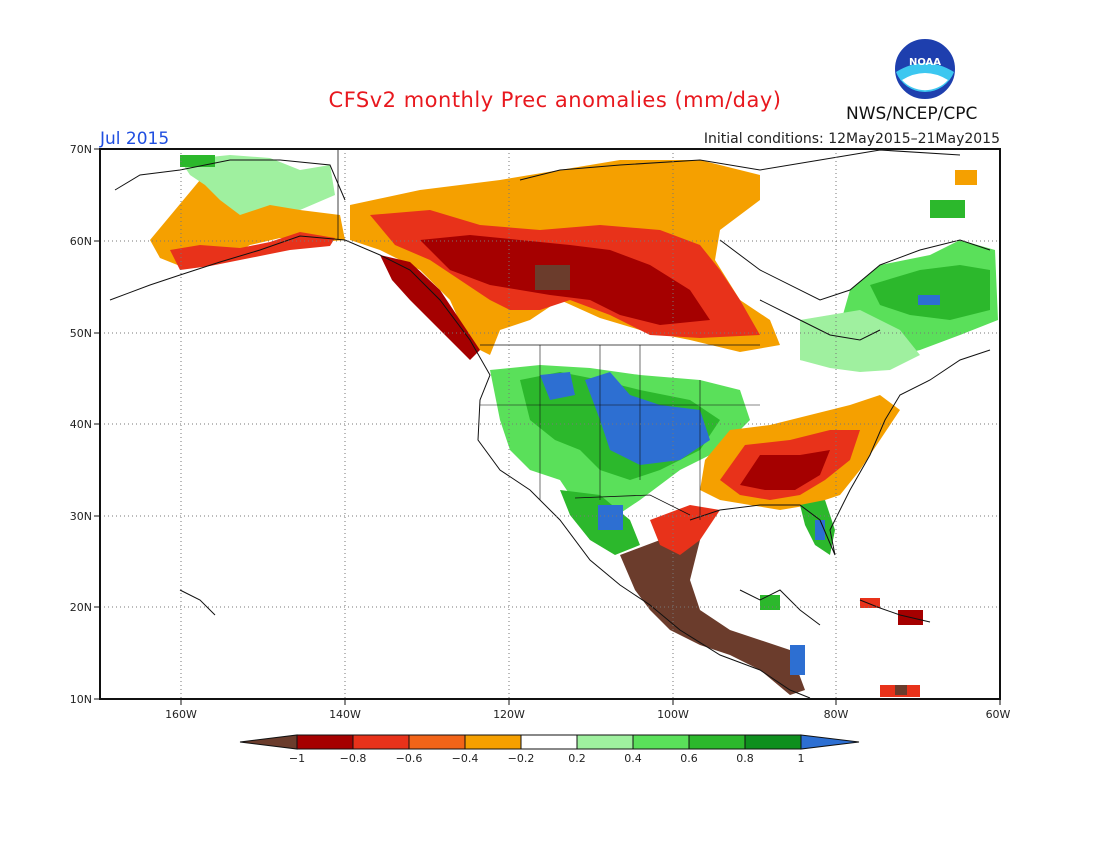 This screenshot has width=1100, height=850. I want to click on lat-label: 50N, so click(81, 333).